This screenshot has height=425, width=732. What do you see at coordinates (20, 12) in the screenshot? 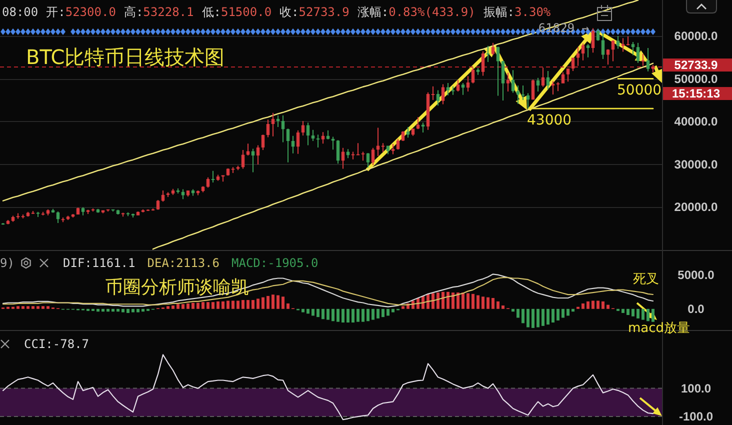
I see `annotation: 08:00` at bounding box center [20, 12].